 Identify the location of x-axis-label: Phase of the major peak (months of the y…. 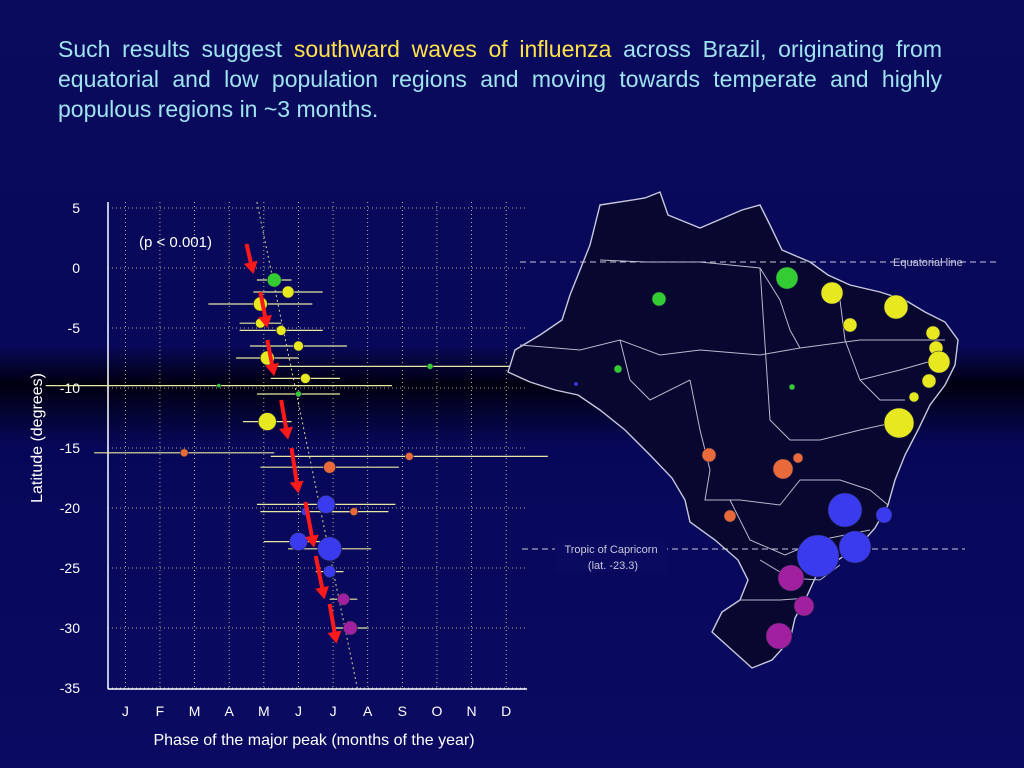
(313, 740).